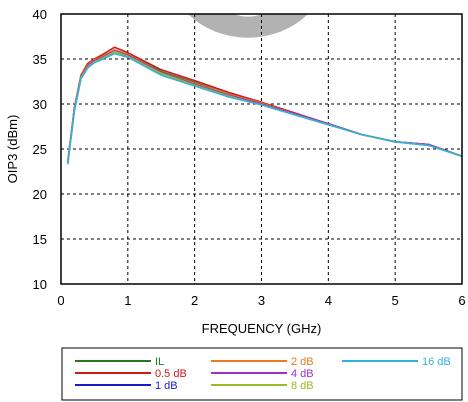 This screenshot has height=402, width=468. I want to click on legend-label-6: 16 dB, so click(436, 362).